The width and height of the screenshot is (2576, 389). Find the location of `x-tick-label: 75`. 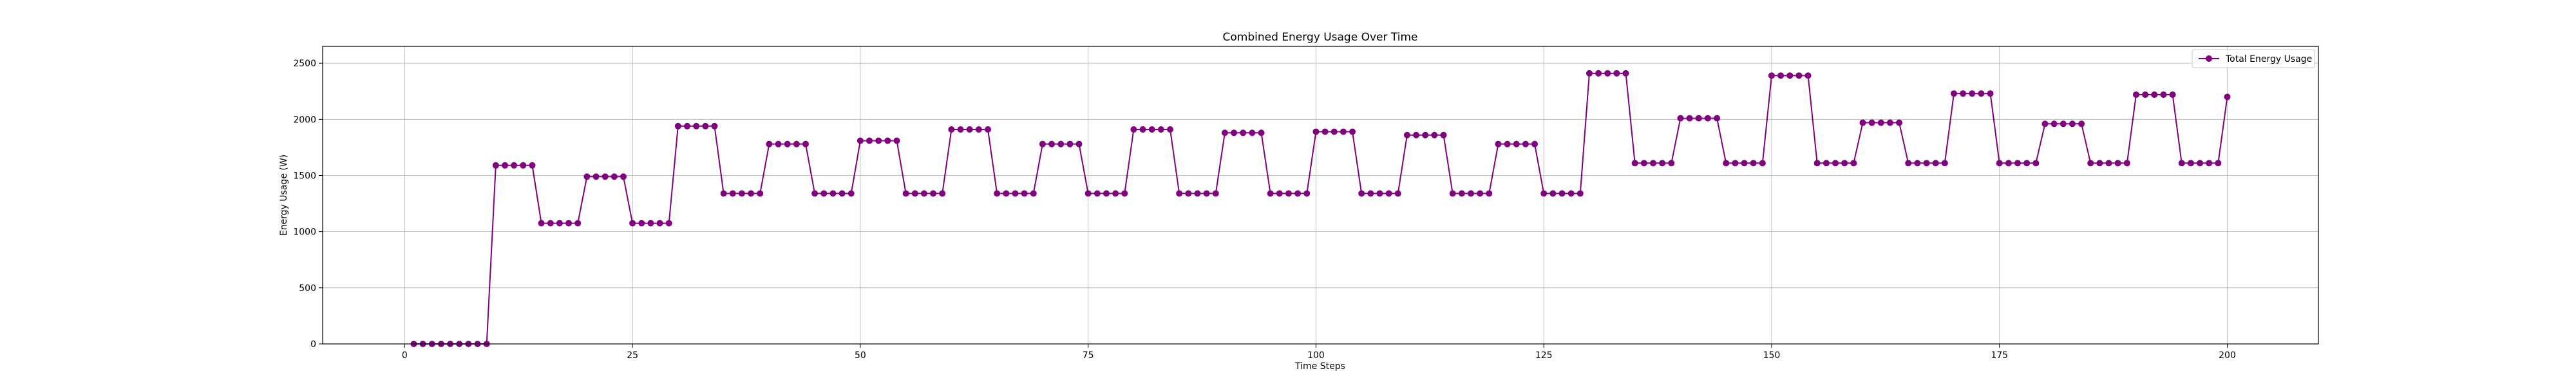

x-tick-label: 75 is located at coordinates (1089, 355).